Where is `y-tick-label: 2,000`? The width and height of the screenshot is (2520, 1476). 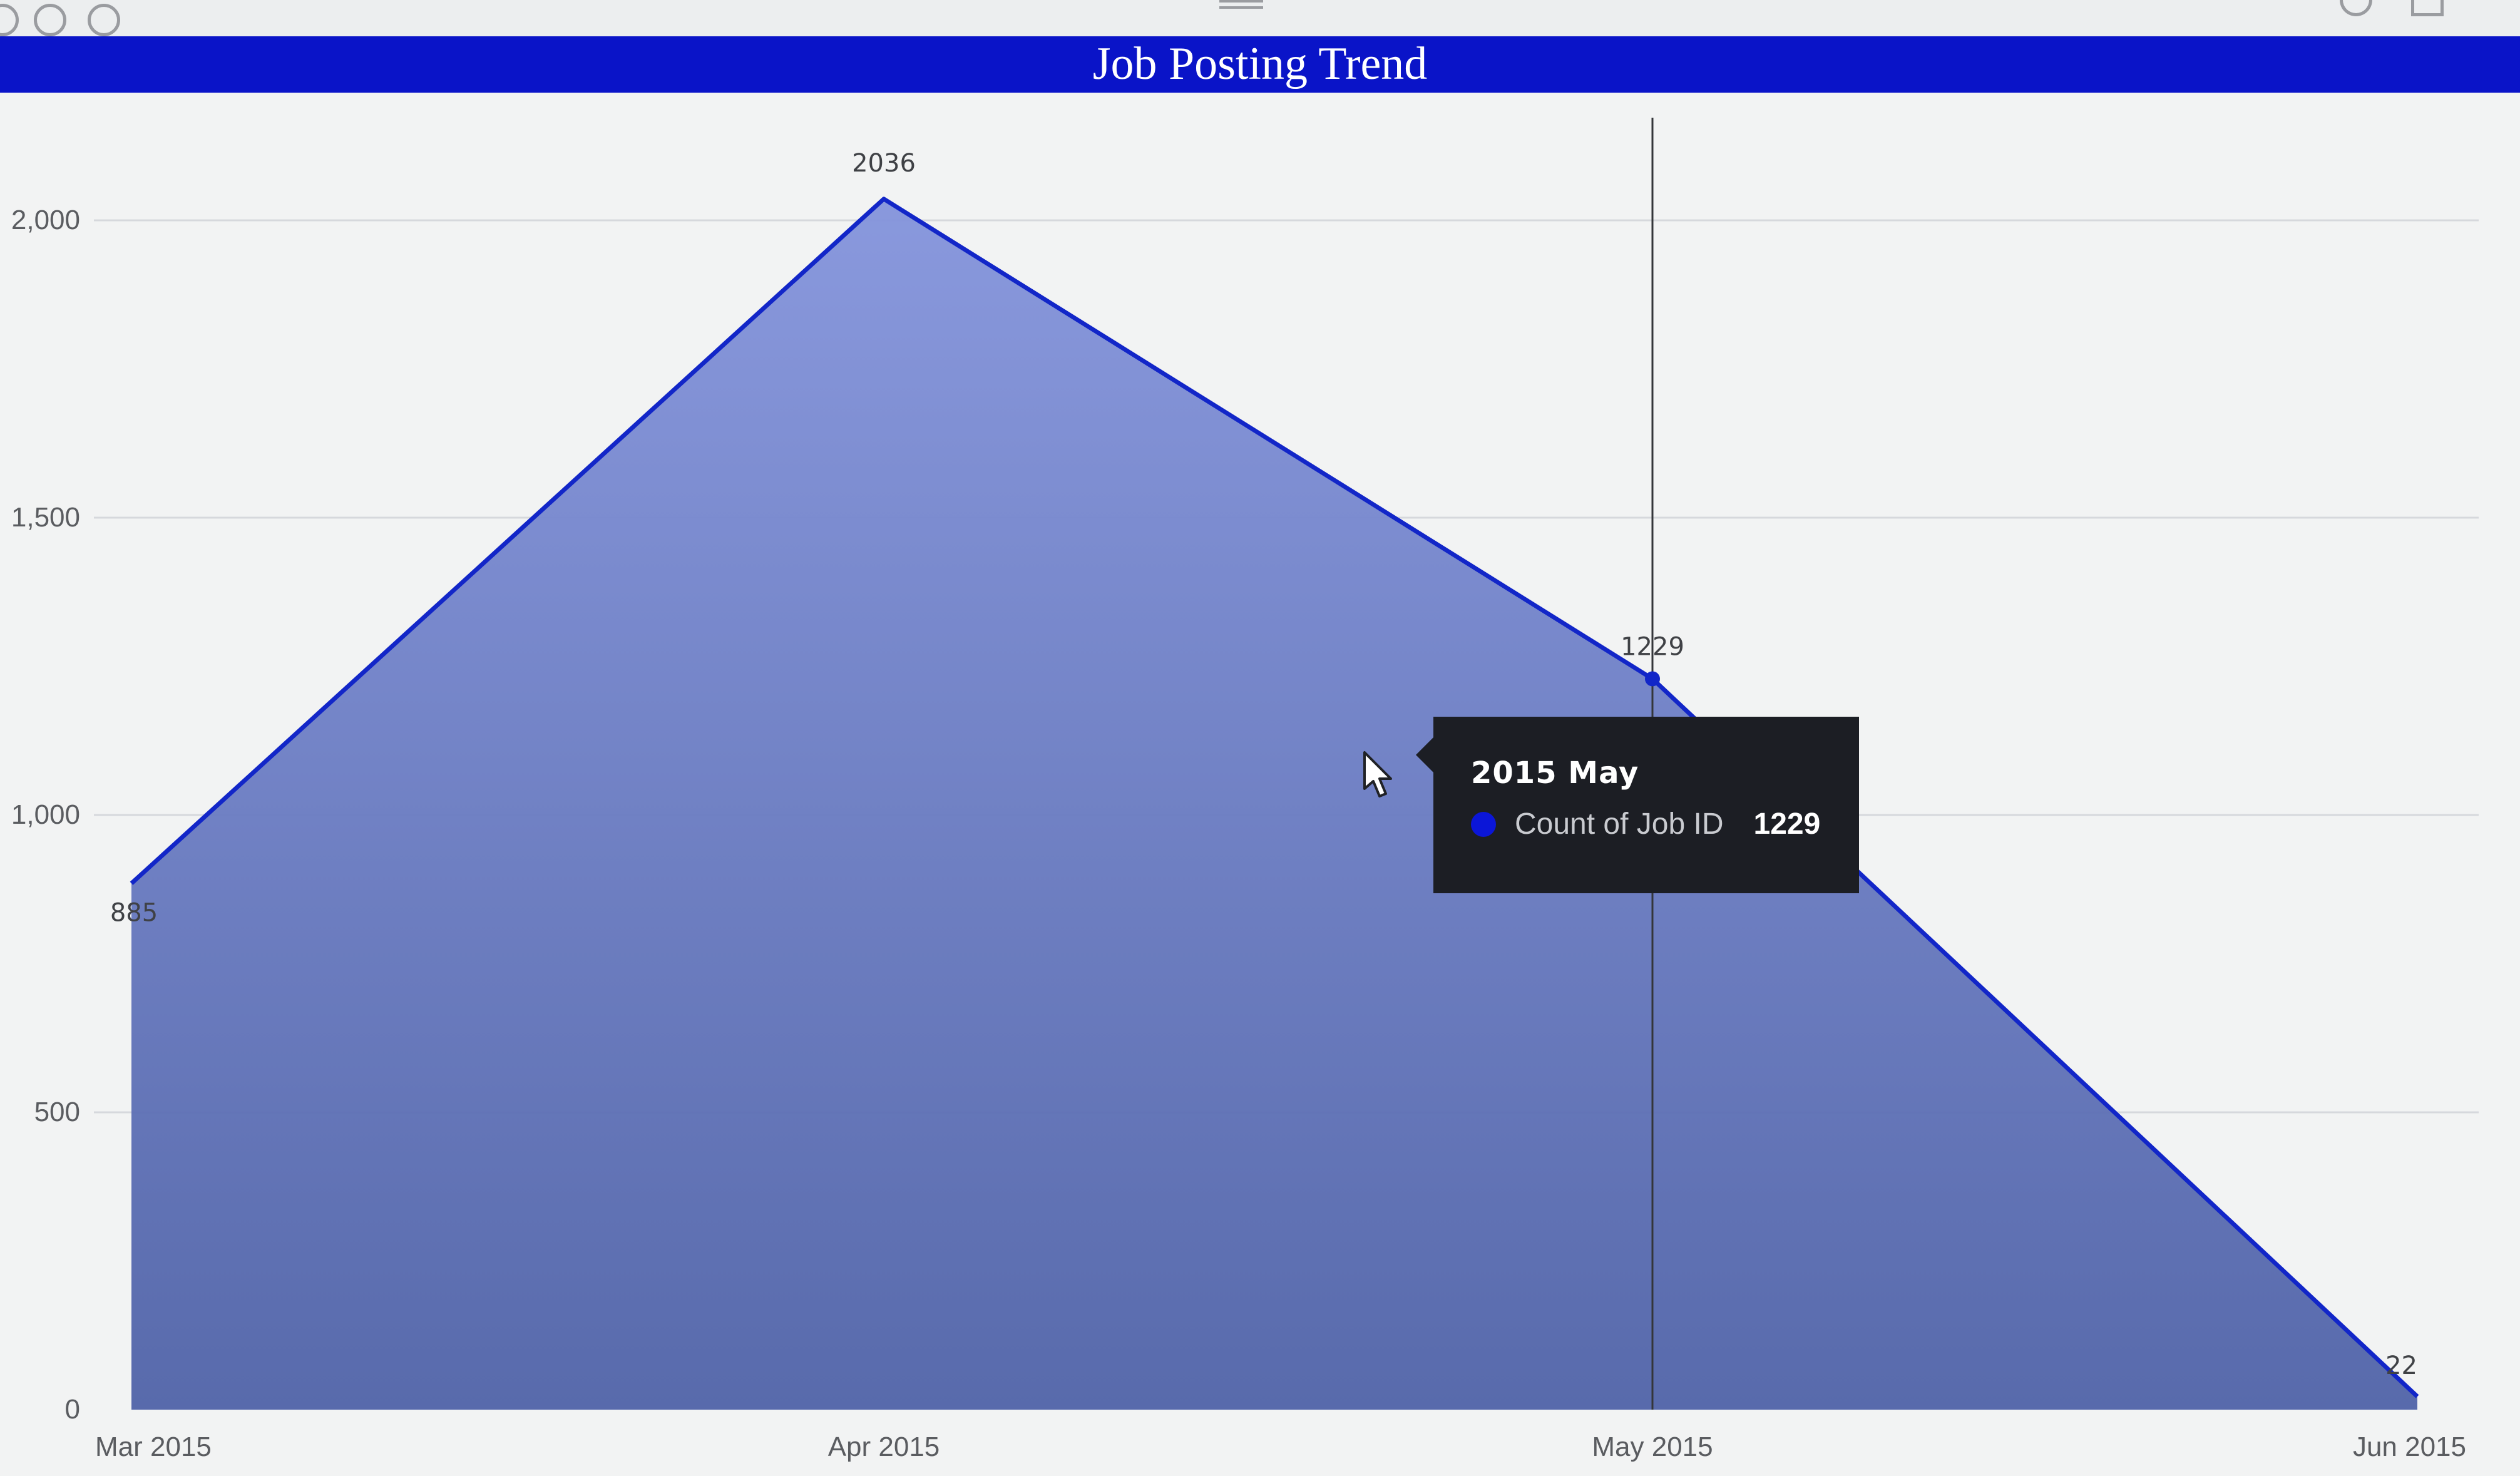 y-tick-label: 2,000 is located at coordinates (46, 220).